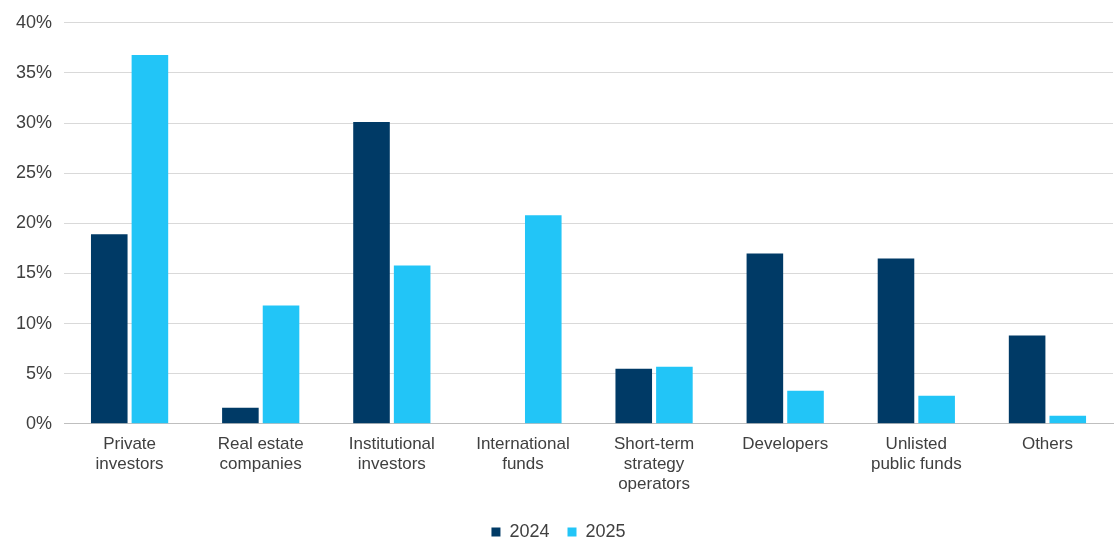 The image size is (1119, 551). Describe the element at coordinates (391, 453) in the screenshot. I see `x-tick-label: Institutional investors` at that location.